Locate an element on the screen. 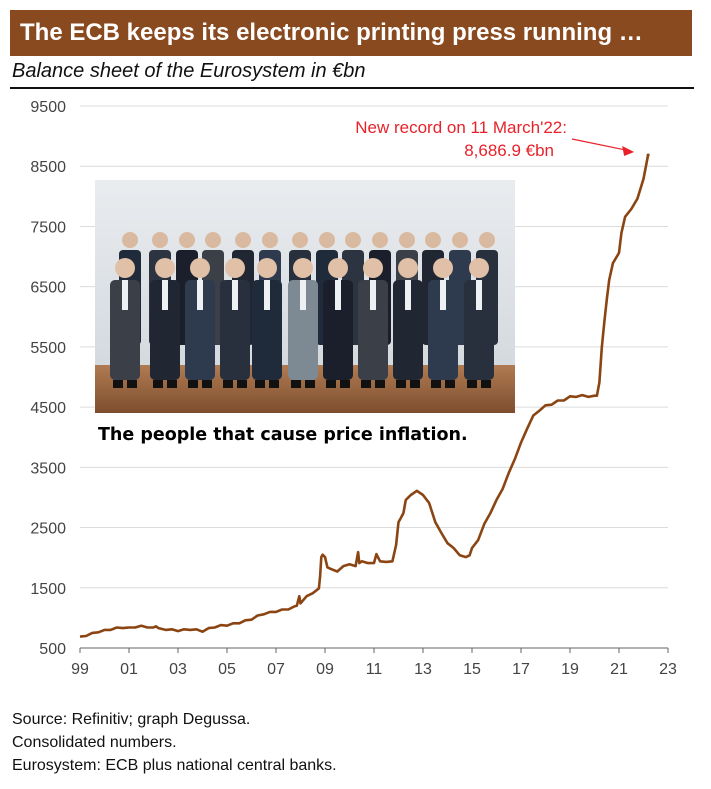  x-tick-label: 23 is located at coordinates (668, 669).